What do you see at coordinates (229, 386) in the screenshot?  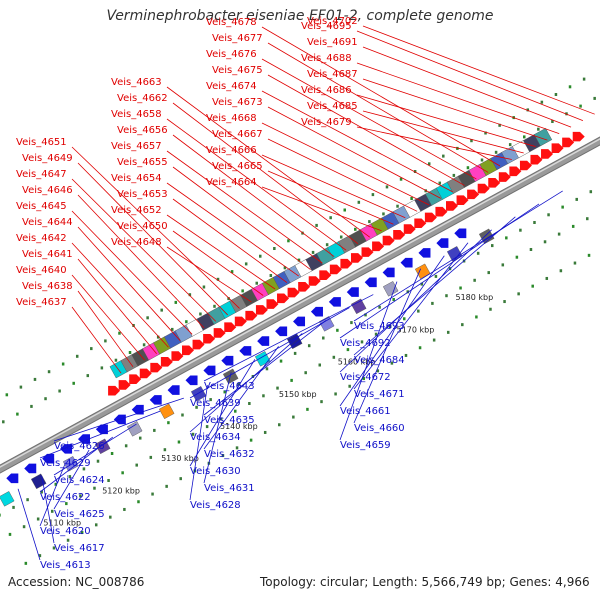 I see `reverse-gene-label: Veis_4643` at bounding box center [229, 386].